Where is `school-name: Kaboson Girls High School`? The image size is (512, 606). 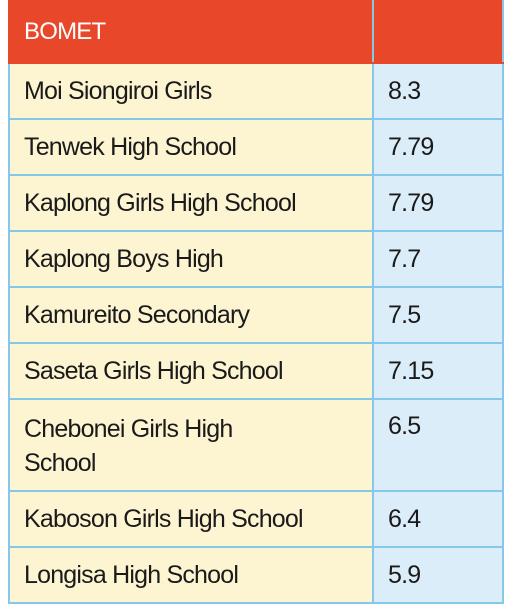
school-name: Kaboson Girls High School is located at coordinates (164, 518).